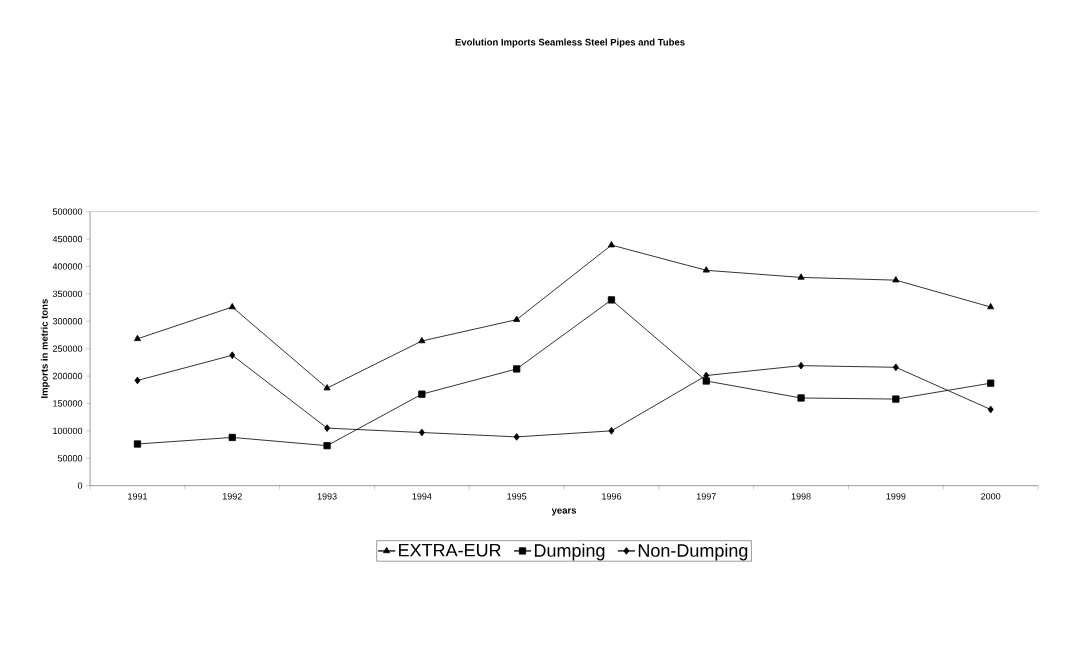  Describe the element at coordinates (80, 485) in the screenshot. I see `y-tick-label: 0` at that location.